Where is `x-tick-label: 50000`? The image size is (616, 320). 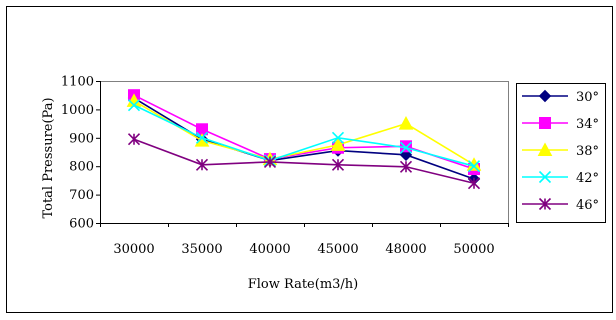 x-tick-label: 50000 is located at coordinates (473, 249).